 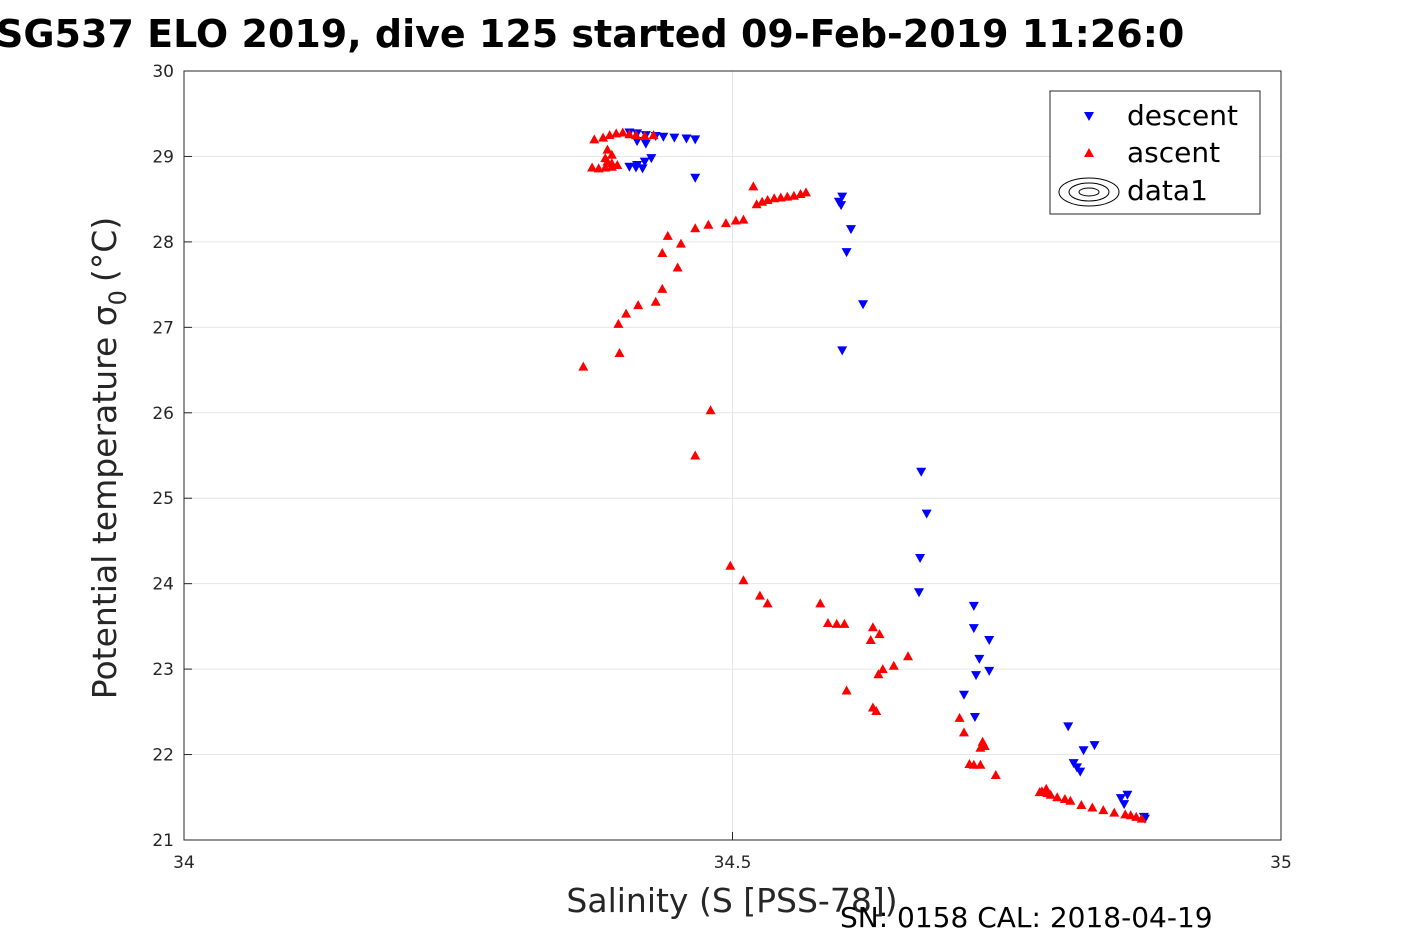 What do you see at coordinates (118, 297) in the screenshot?
I see `y-axis-label-subscript: 0` at bounding box center [118, 297].